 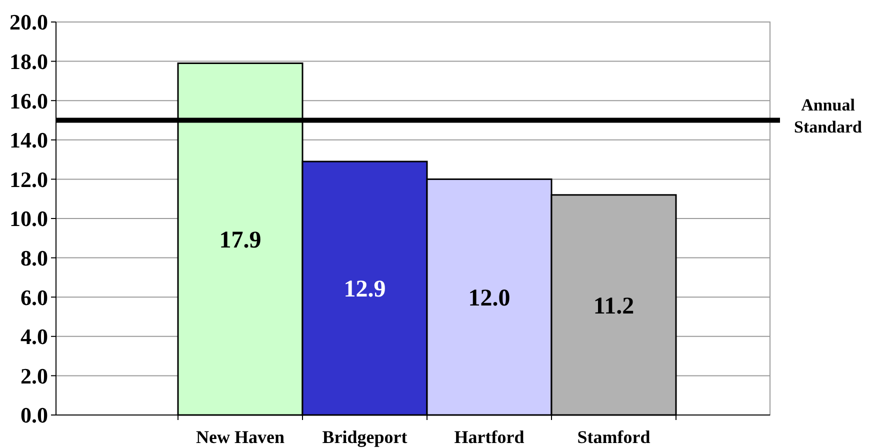 What do you see at coordinates (365, 289) in the screenshot?
I see `data-label: 12.9` at bounding box center [365, 289].